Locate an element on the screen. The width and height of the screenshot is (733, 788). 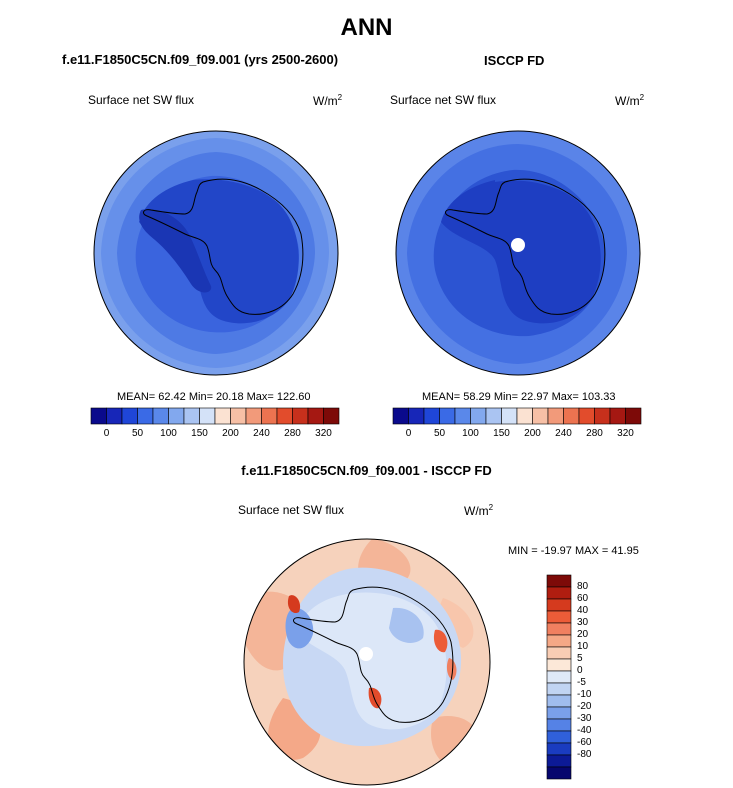
left-units-label: W/m2 is located at coordinates (328, 100).